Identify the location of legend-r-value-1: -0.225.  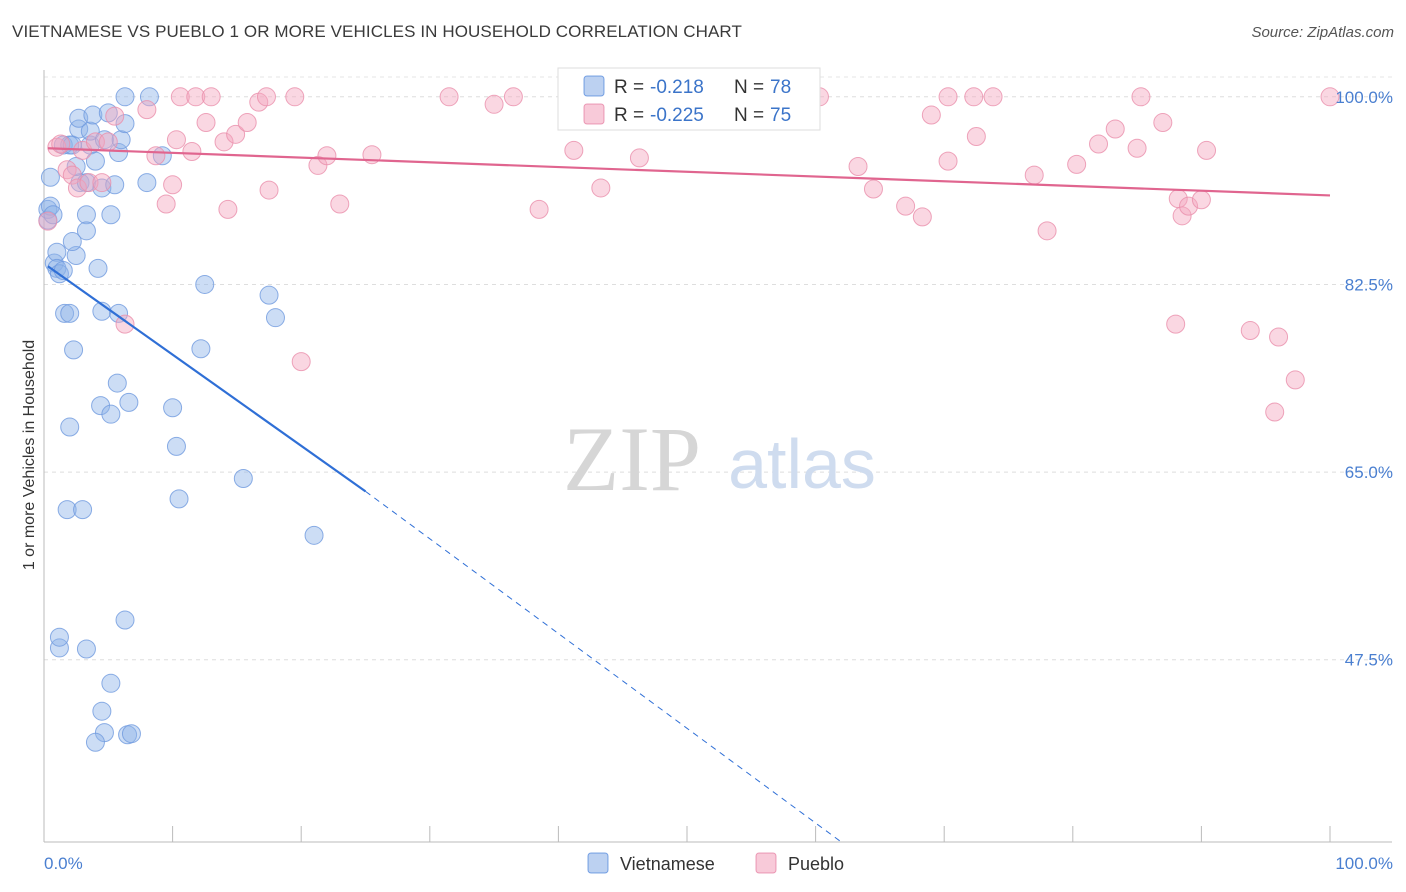
(677, 115).